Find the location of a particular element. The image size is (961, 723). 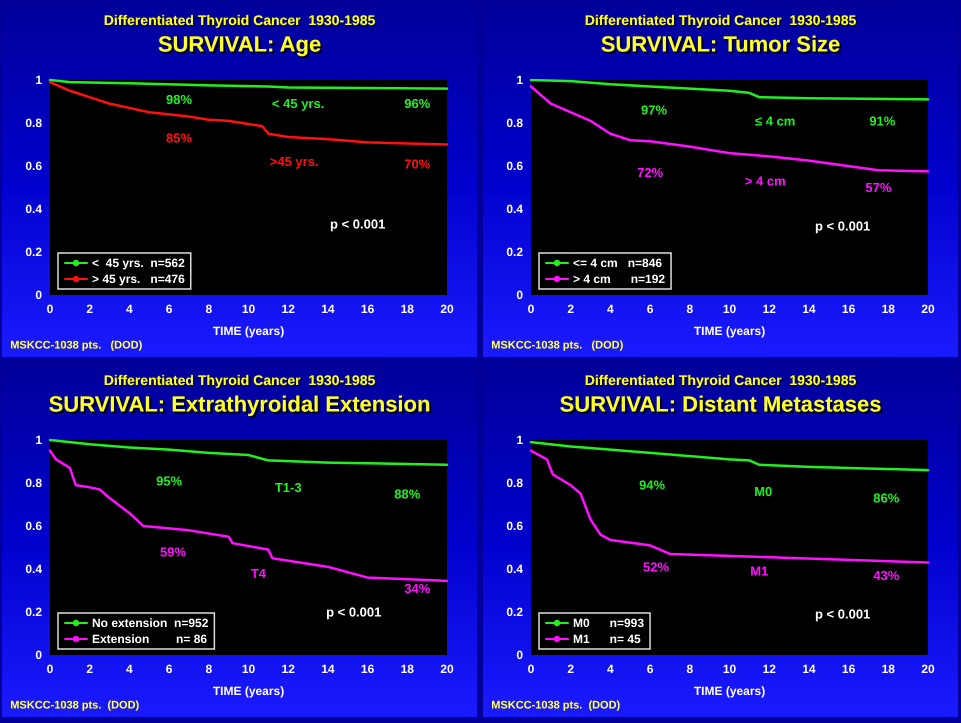

annotation: 94% is located at coordinates (652, 485).